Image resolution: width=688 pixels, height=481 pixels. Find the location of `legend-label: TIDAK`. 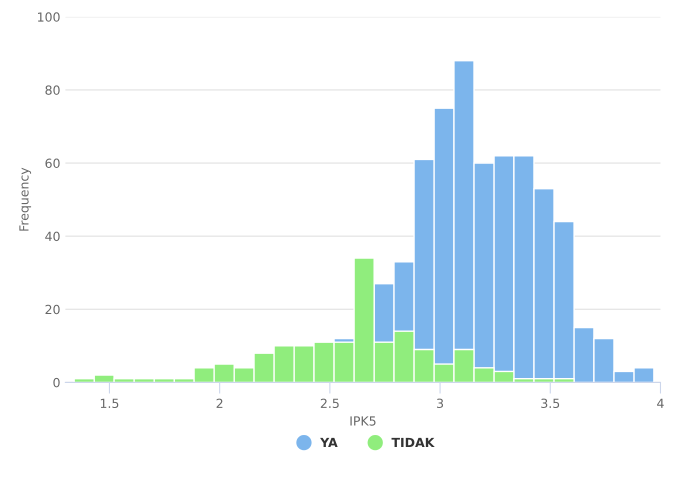

legend-label: TIDAK is located at coordinates (413, 443).